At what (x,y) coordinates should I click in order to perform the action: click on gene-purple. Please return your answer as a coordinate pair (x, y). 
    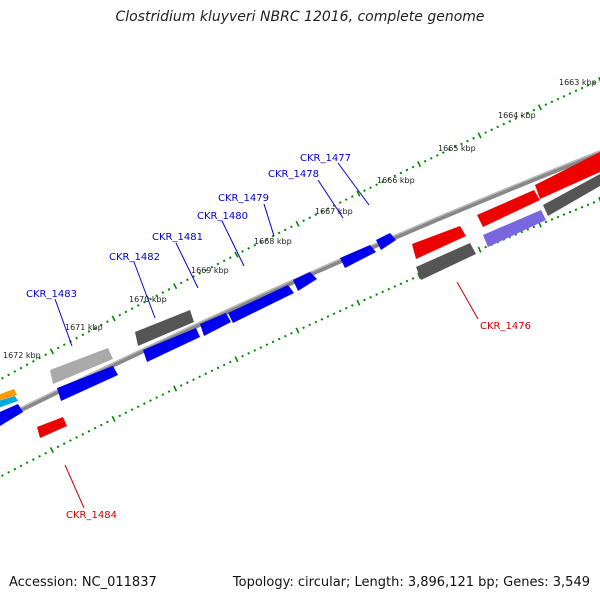
    Looking at the image, I should click on (514, 228).